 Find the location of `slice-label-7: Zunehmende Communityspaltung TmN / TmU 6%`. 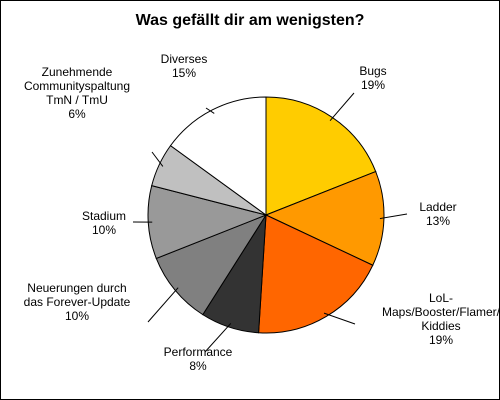

slice-label-7: Zunehmende Communityspaltung TmN / TmU 6% is located at coordinates (77, 93).